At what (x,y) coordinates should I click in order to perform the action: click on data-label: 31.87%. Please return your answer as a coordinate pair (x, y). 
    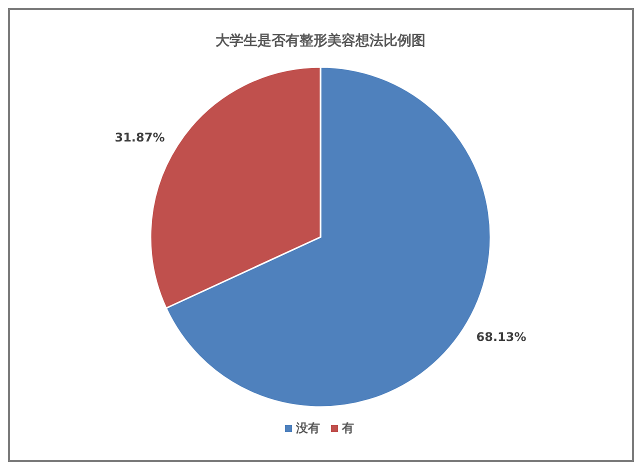
    Looking at the image, I should click on (139, 137).